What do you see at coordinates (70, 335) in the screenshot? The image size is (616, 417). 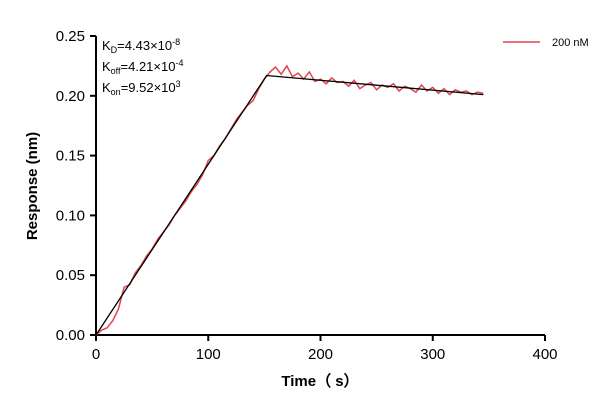 I see `y-tick-label: 0.00` at bounding box center [70, 335].